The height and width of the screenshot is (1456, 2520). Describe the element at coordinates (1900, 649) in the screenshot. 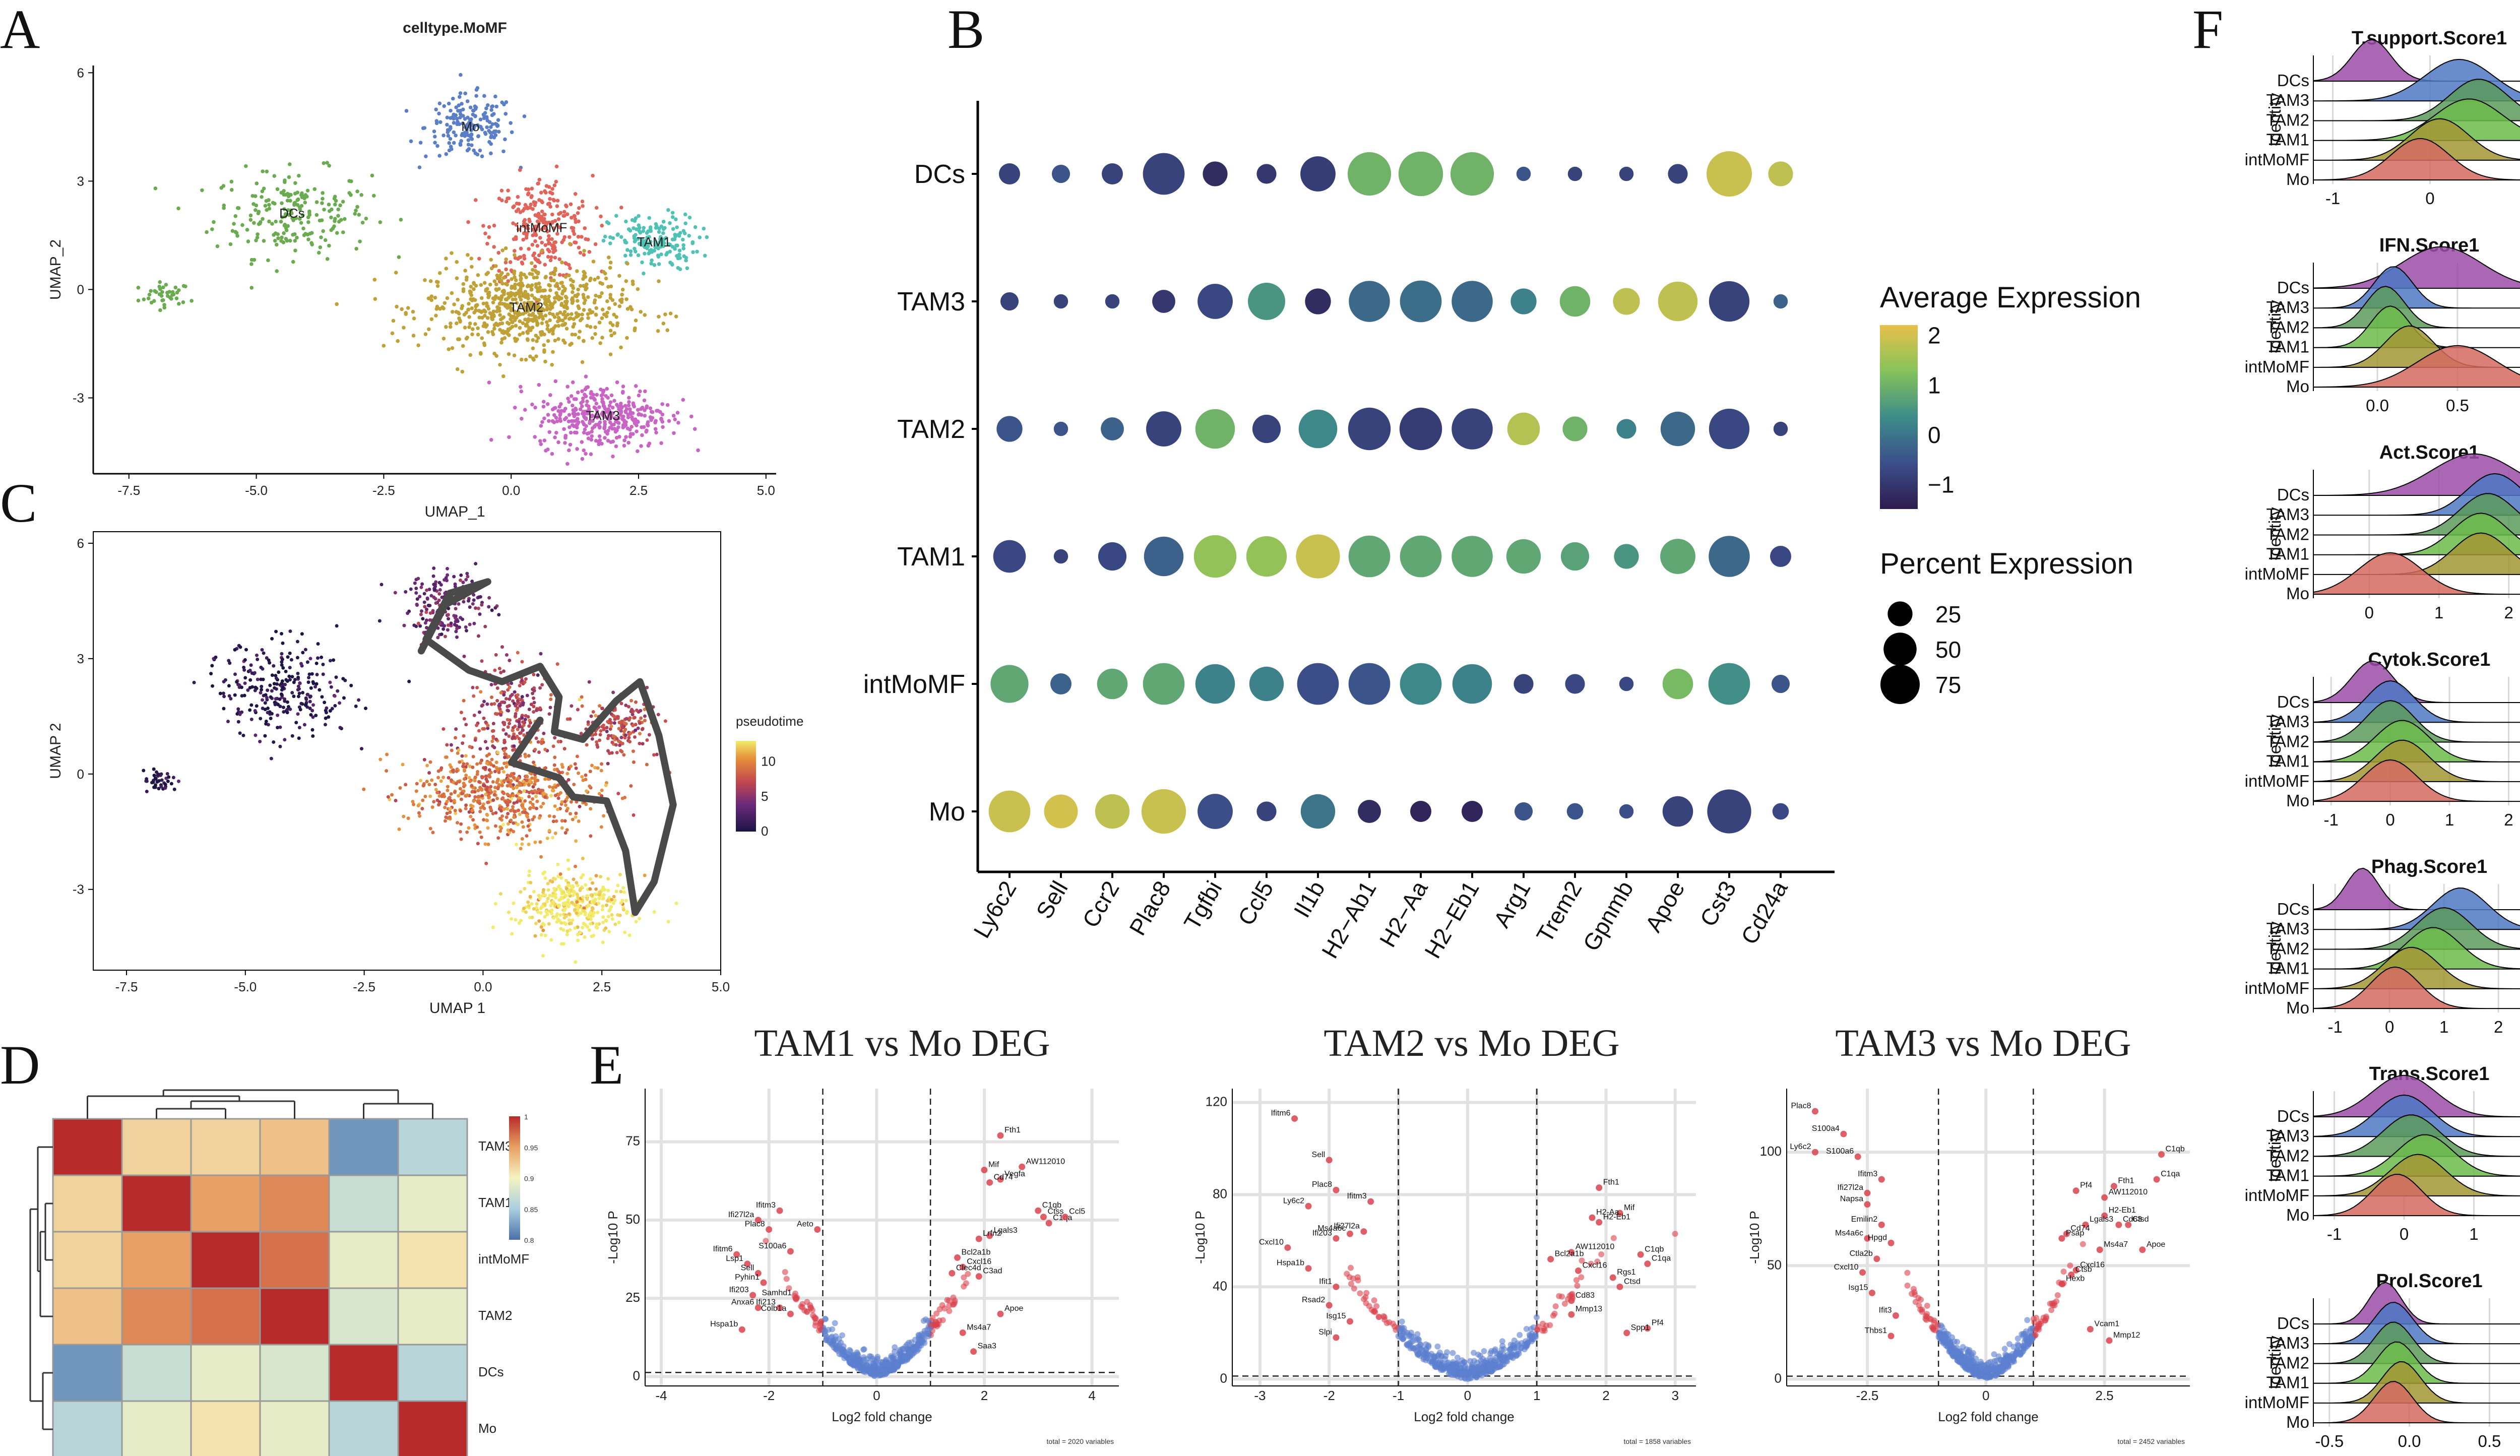

I see `size-legend-dot` at that location.